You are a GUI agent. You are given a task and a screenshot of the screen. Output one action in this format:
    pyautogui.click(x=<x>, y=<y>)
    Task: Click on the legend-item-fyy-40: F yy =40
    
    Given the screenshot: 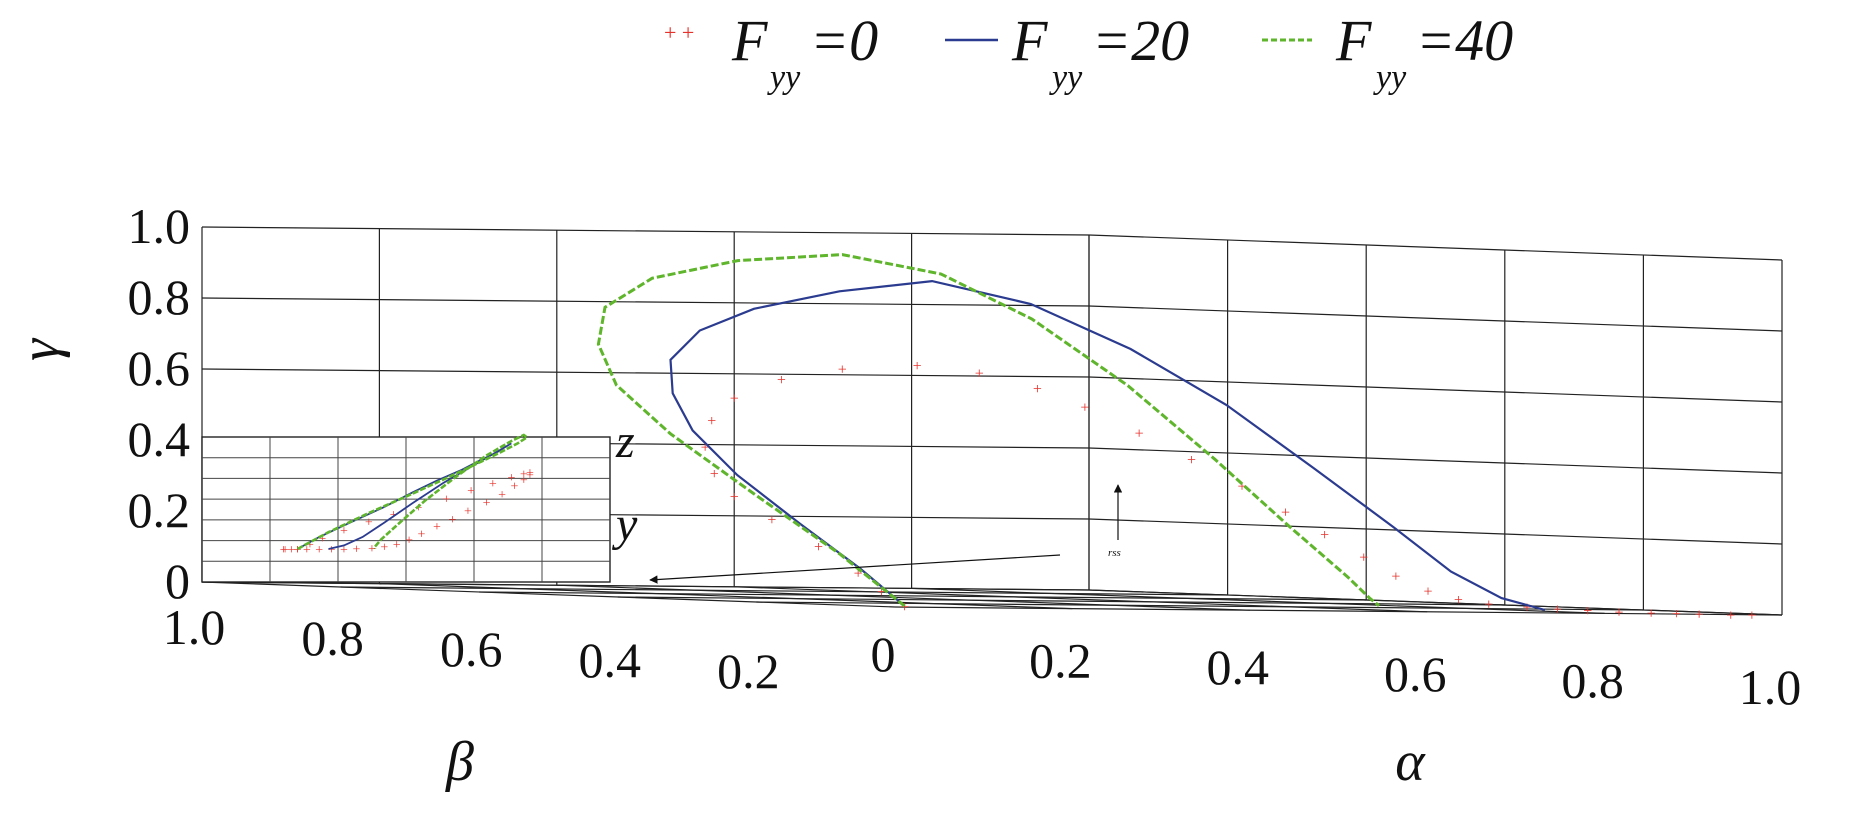 What is the action you would take?
    pyautogui.click(x=1387, y=52)
    